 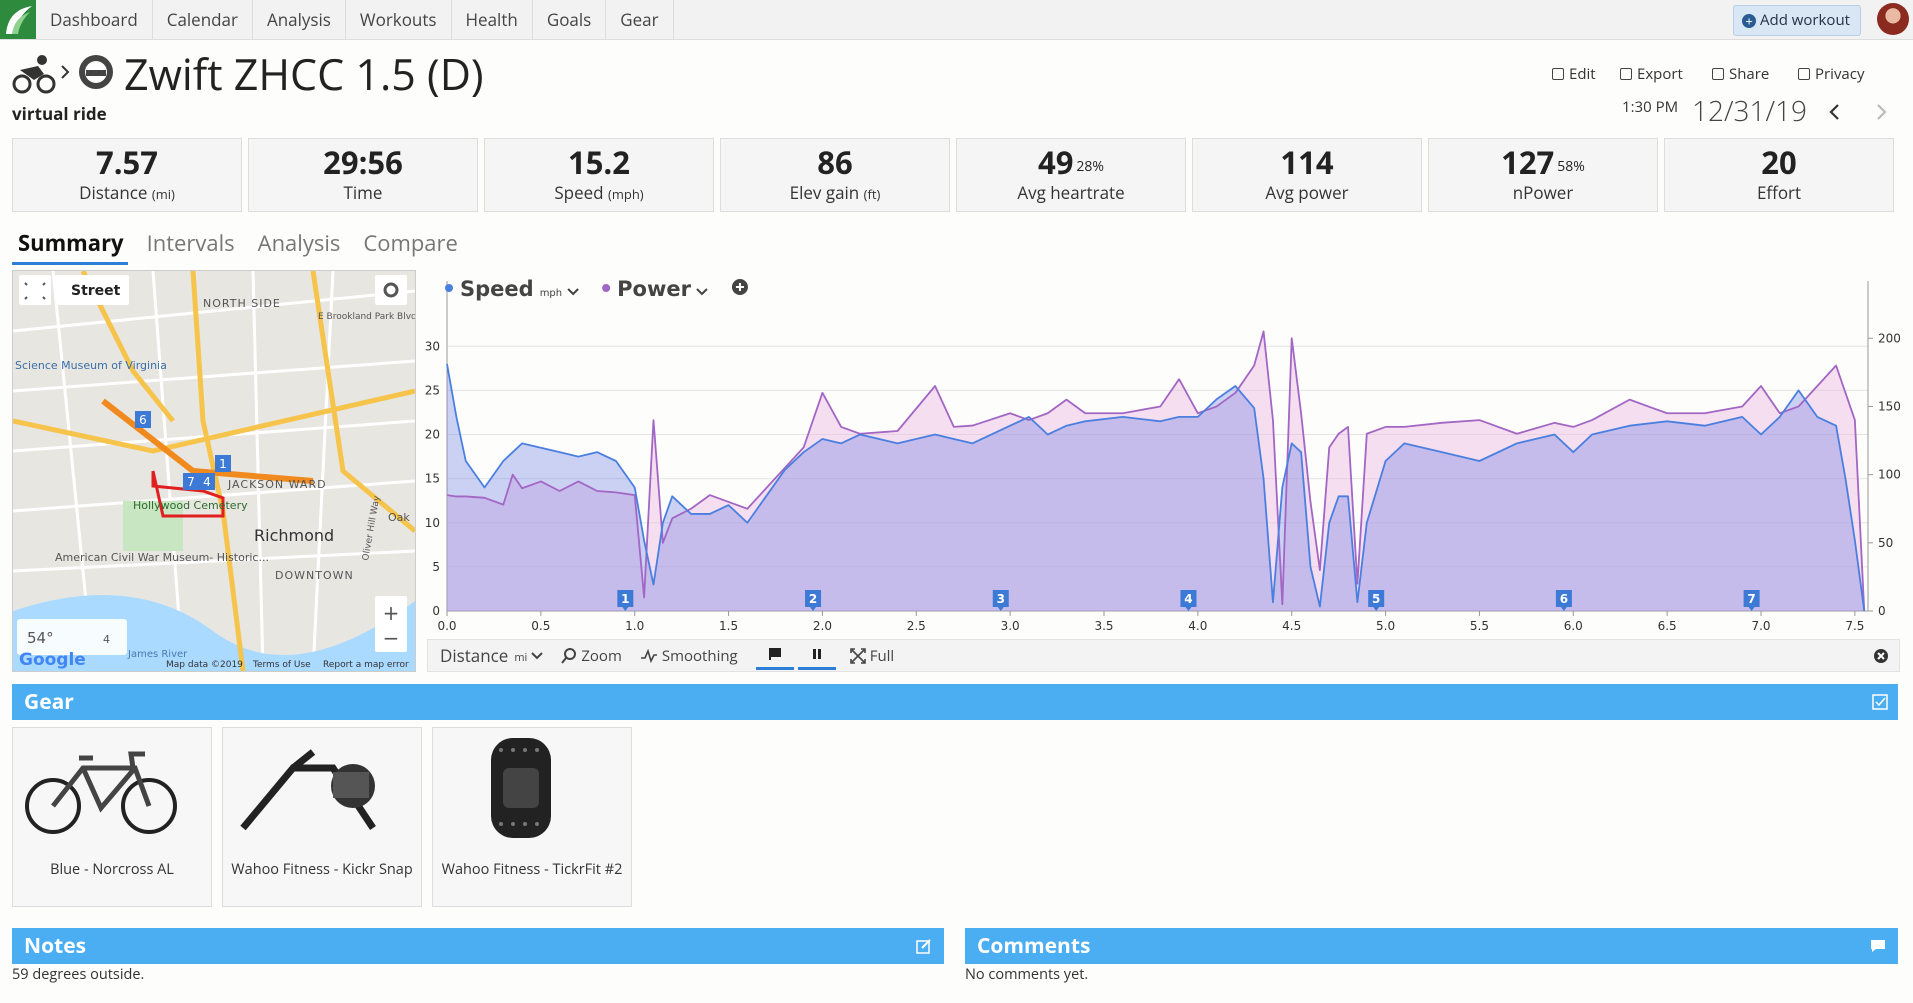 I want to click on zoom-out: −, so click(x=391, y=638).